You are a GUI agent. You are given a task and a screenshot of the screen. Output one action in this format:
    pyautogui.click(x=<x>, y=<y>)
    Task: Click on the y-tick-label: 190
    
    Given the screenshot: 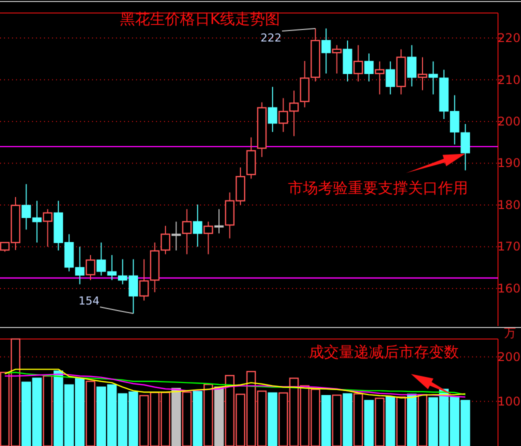 What is the action you would take?
    pyautogui.click(x=509, y=163)
    